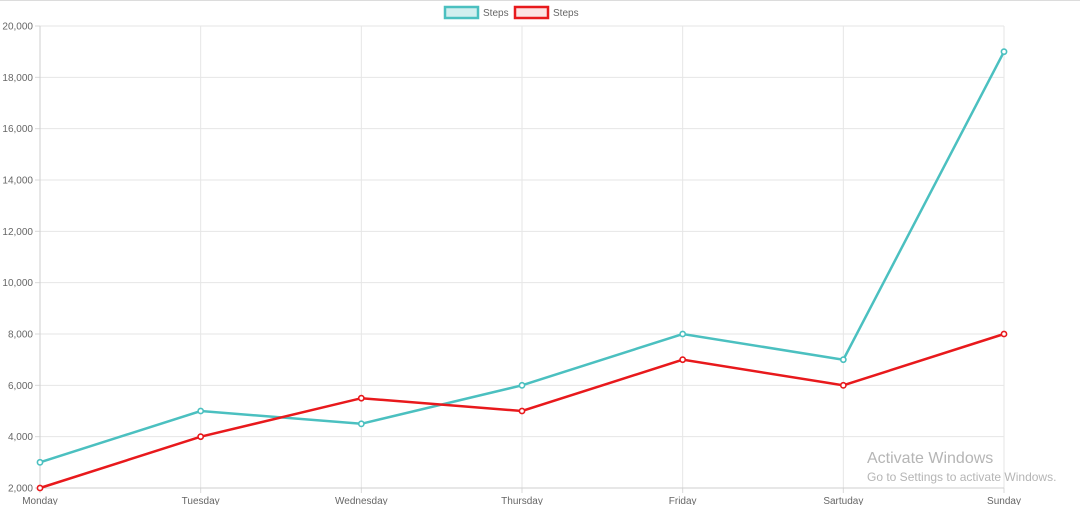 This screenshot has height=505, width=1080. I want to click on y-tick-label: 10,000, so click(17, 283).